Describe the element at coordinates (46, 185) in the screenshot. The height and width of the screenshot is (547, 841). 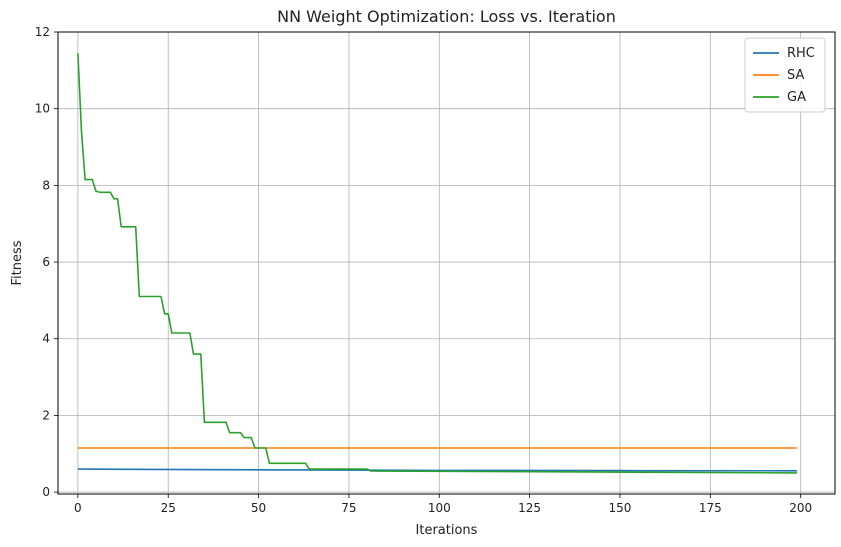
I see `y-tick-label: 8` at that location.